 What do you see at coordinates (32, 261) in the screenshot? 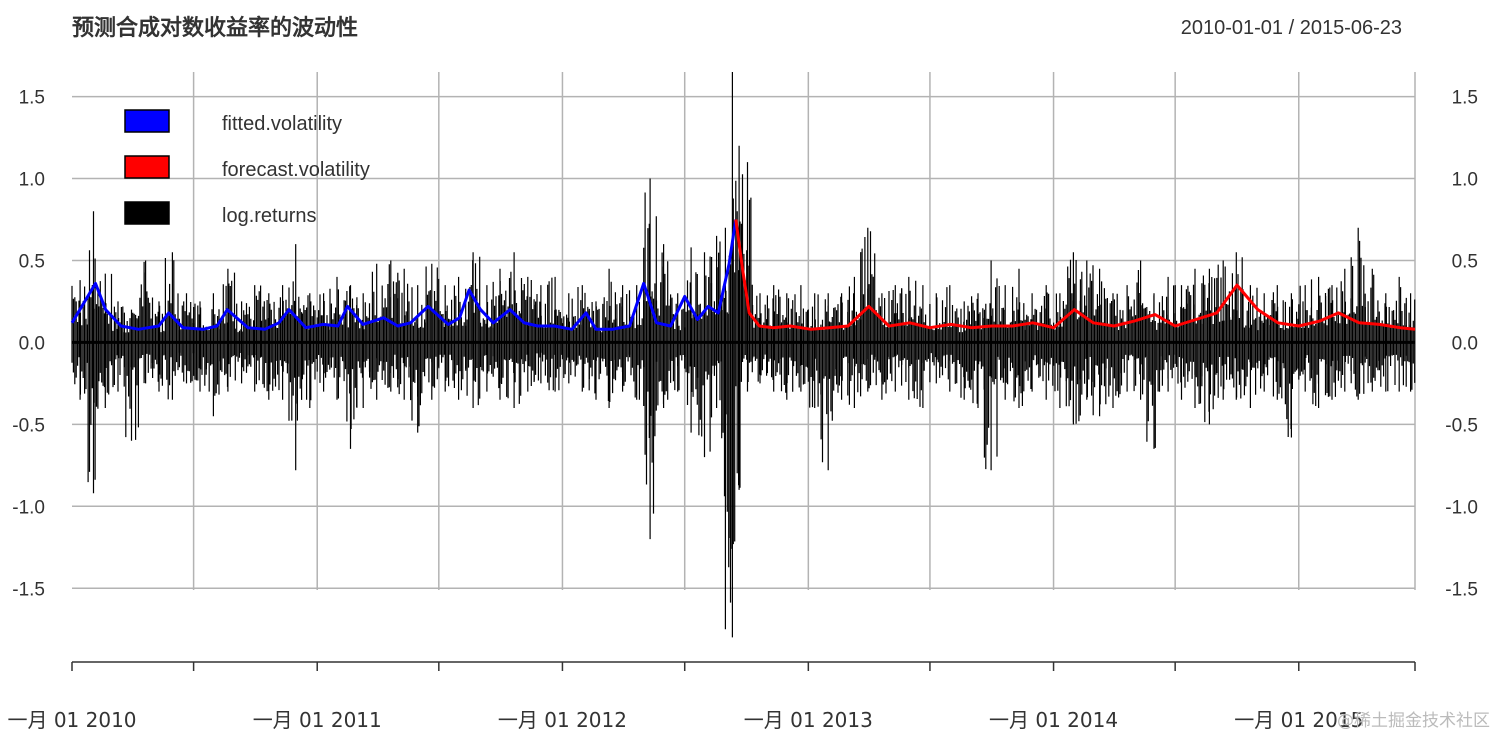
I see `y-tick-label-left: 0.5` at bounding box center [32, 261].